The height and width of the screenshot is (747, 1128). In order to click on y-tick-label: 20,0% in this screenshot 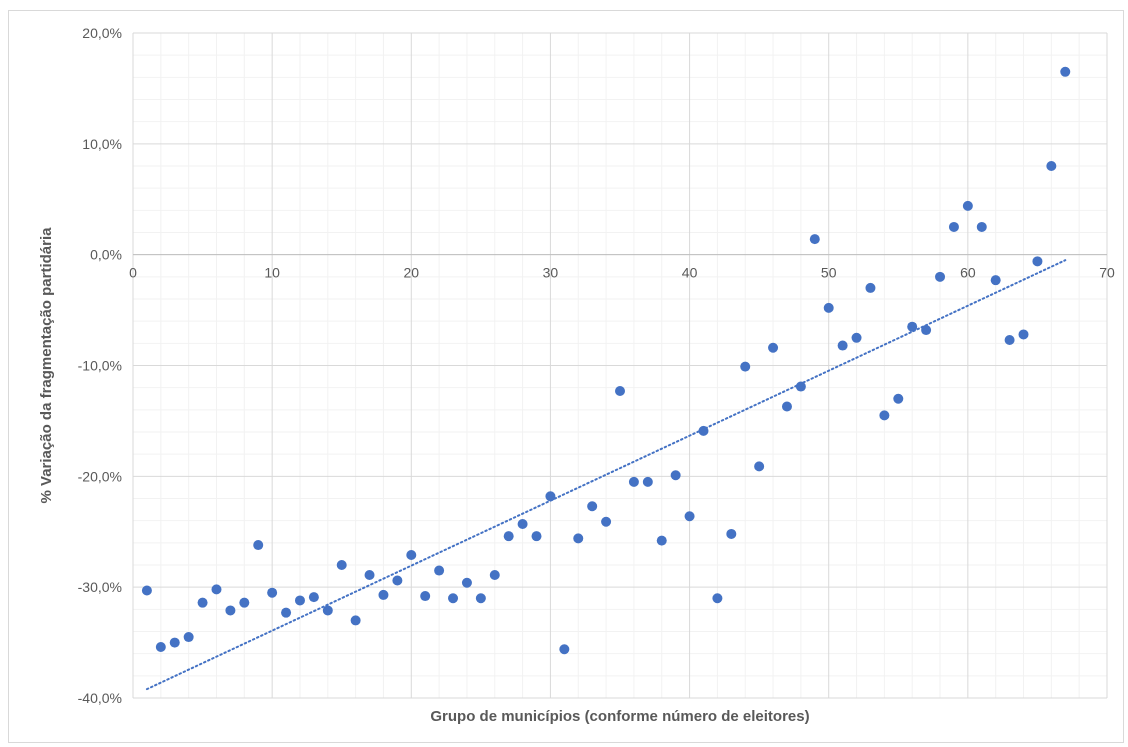, I will do `click(102, 33)`.